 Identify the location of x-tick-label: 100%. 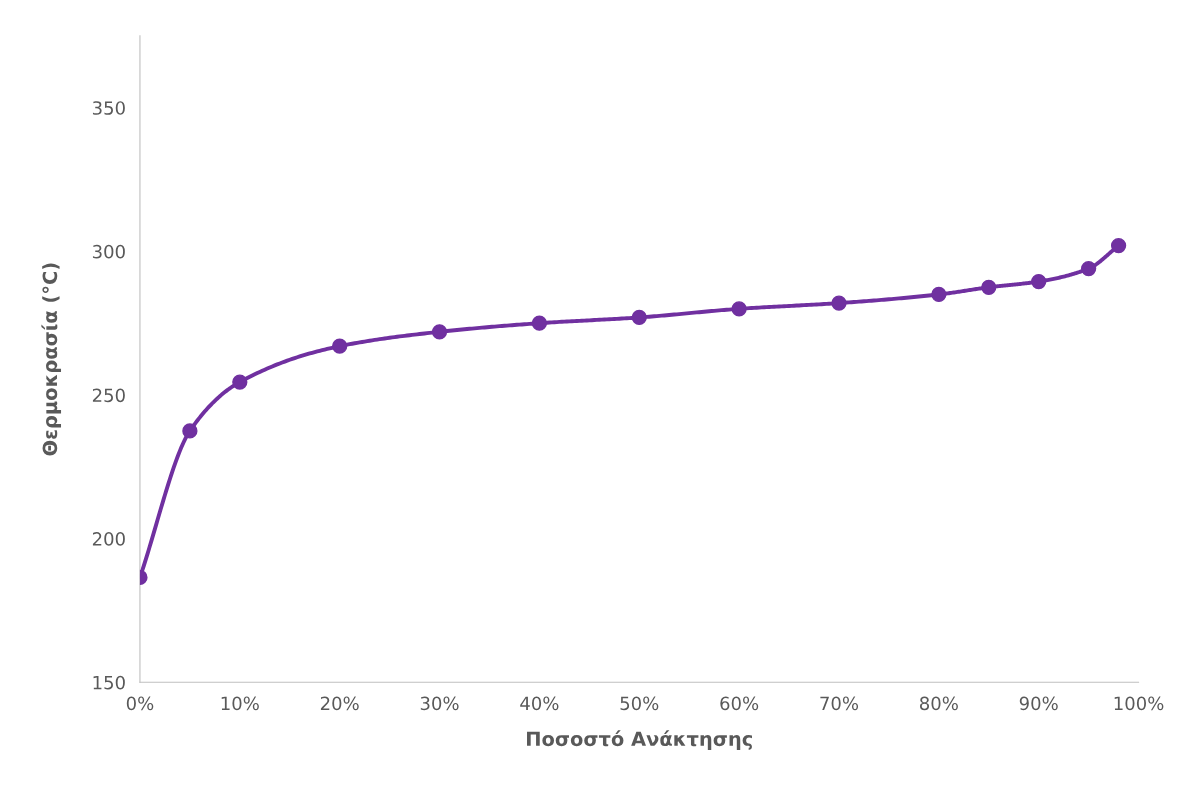
(1139, 703).